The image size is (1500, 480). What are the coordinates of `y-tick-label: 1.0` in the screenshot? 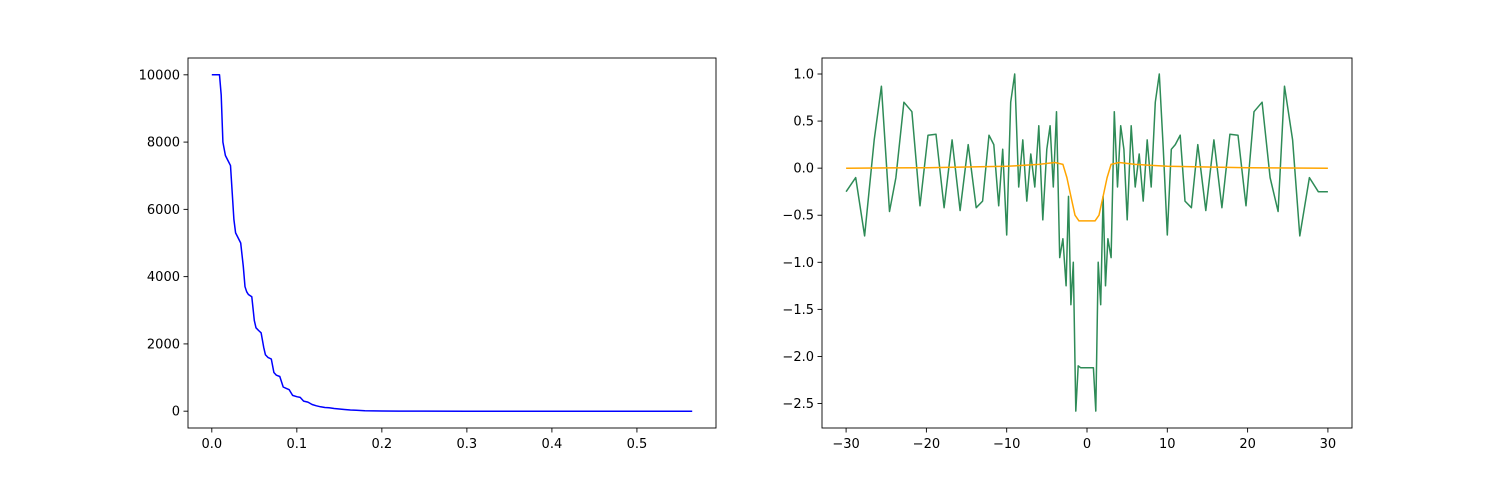 It's located at (803, 75).